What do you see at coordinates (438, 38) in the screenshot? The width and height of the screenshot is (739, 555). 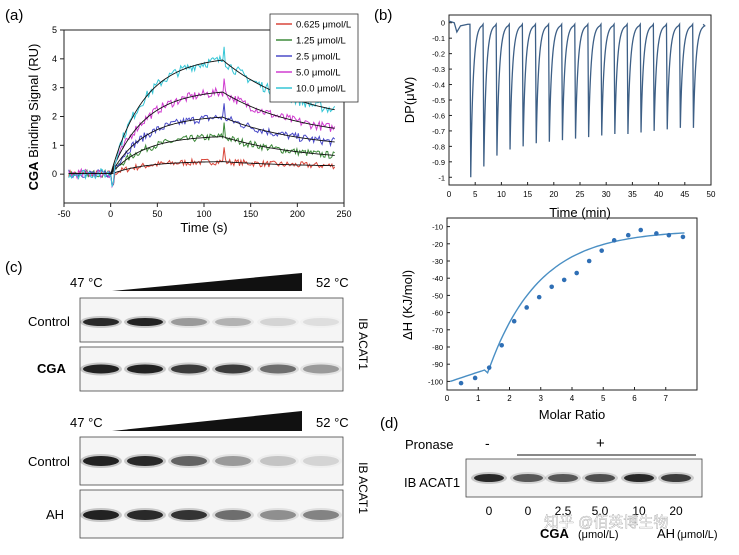 I see `bt-ytick-label: -0.1` at bounding box center [438, 38].